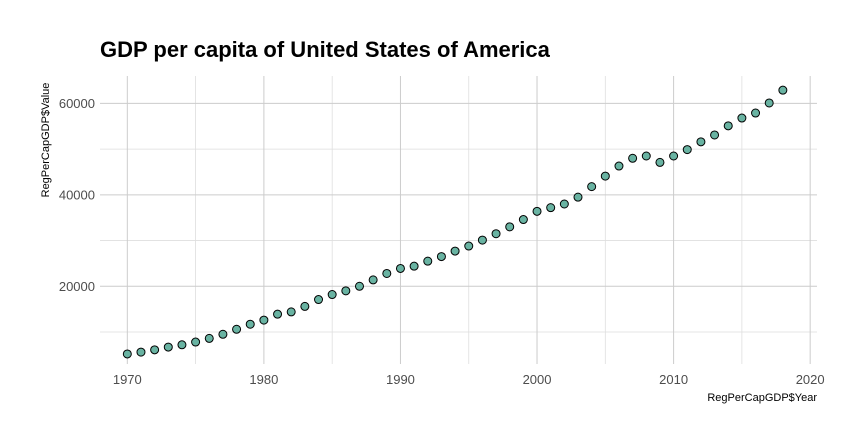 This screenshot has width=856, height=442. What do you see at coordinates (762, 398) in the screenshot?
I see `x-axis-title: RegPerCapGDP$Year` at bounding box center [762, 398].